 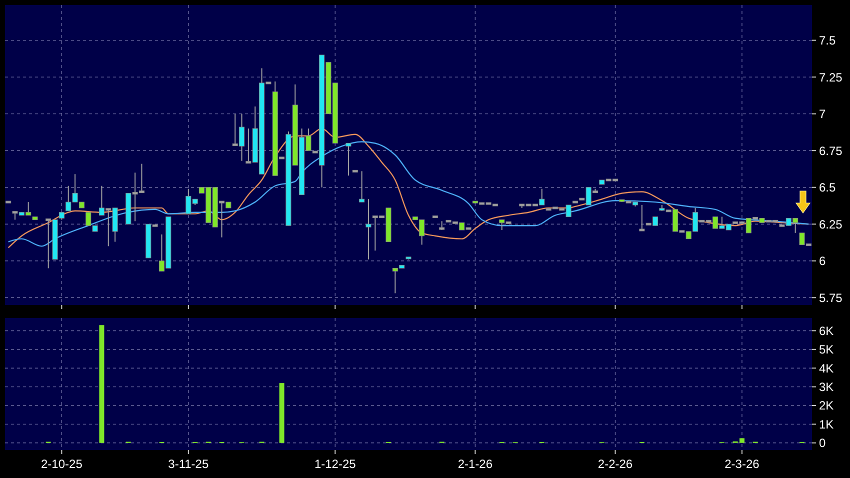 I want to click on y-tick-label: 4K, so click(x=826, y=368).